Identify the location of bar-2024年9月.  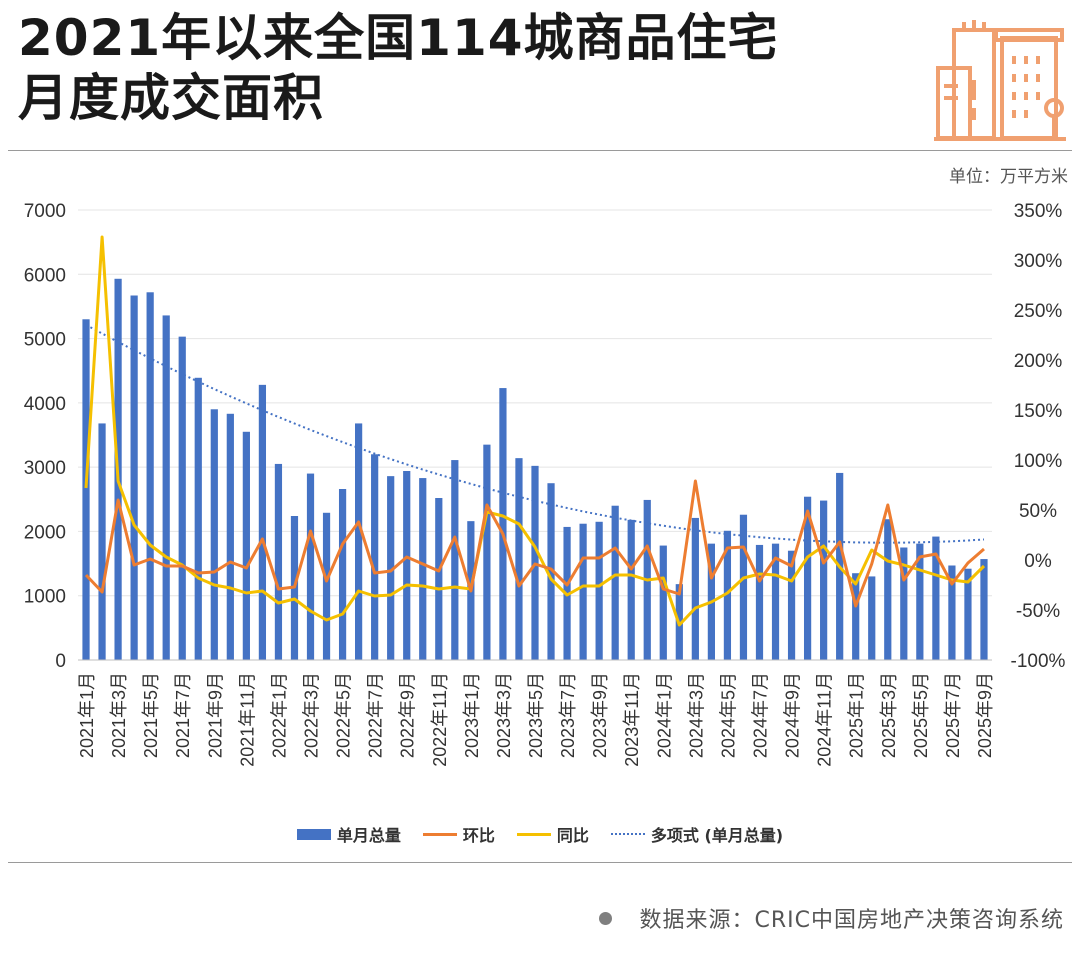
(791, 605).